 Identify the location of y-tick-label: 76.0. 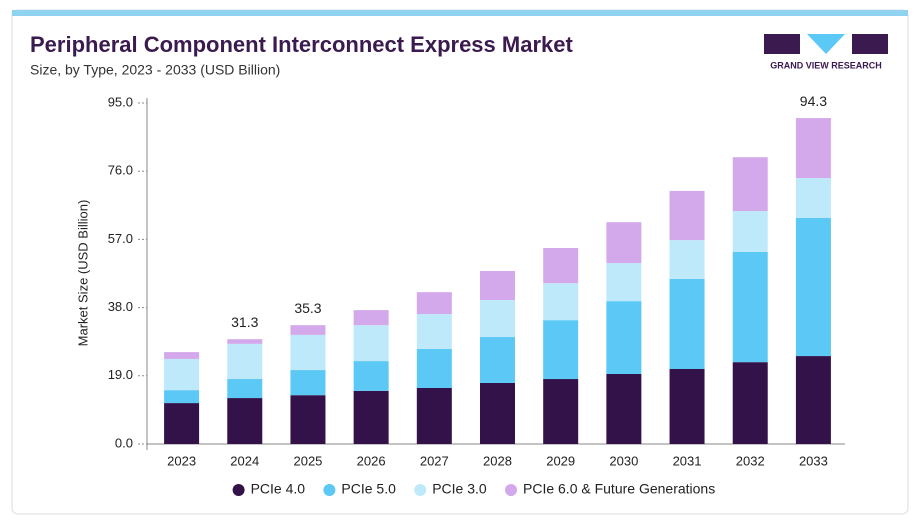
(120, 170).